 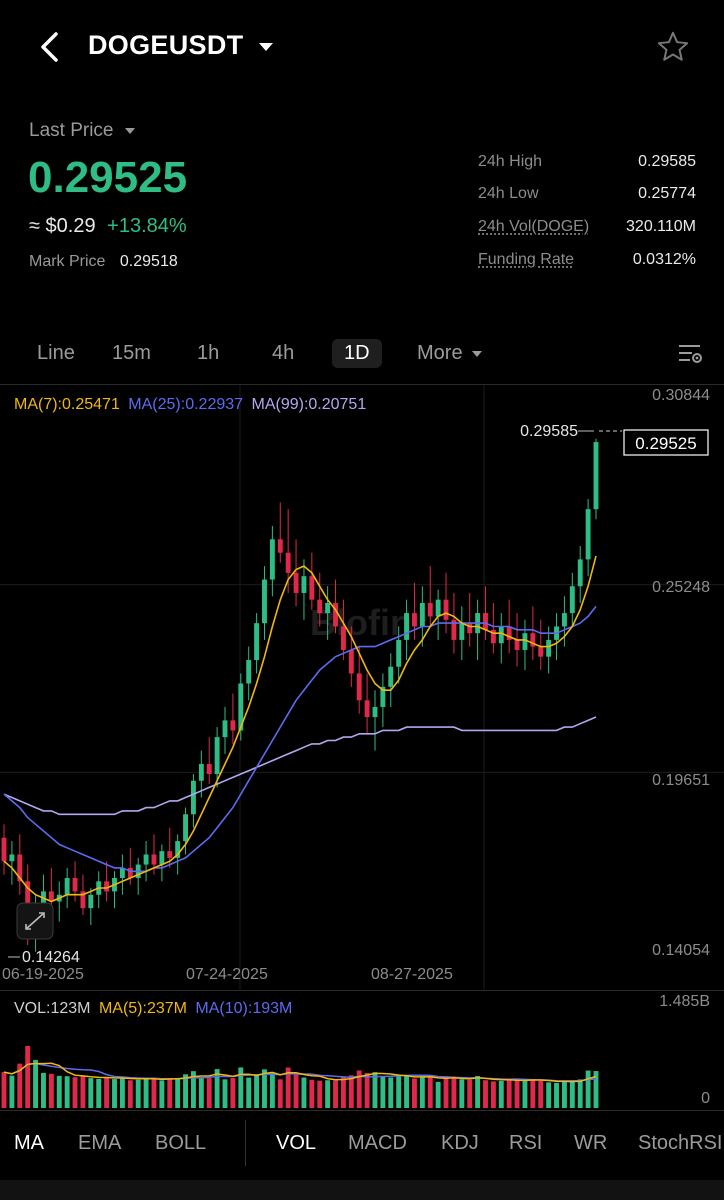 What do you see at coordinates (508, 193) in the screenshot?
I see `stat-24h-low-label: 24h Low` at bounding box center [508, 193].